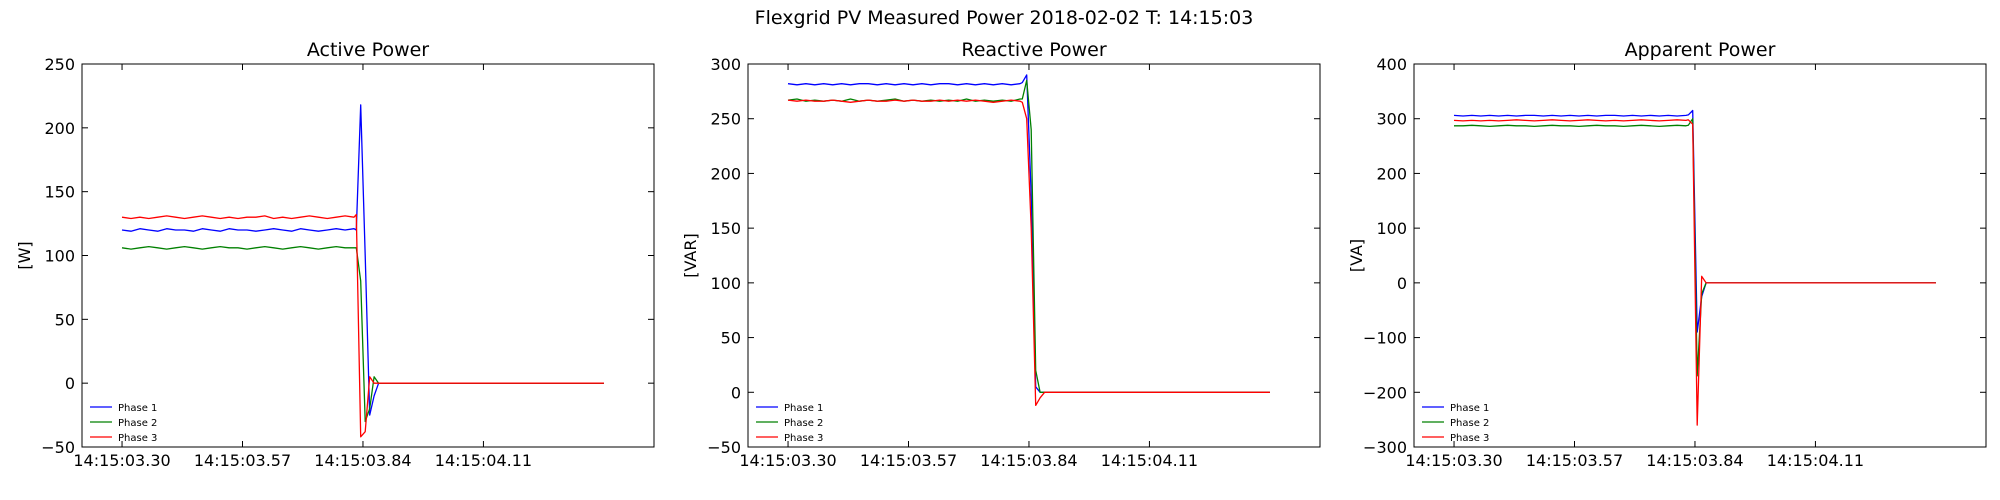 This screenshot has height=500, width=2000. What do you see at coordinates (1700, 50) in the screenshot?
I see `subplot-title: Apparent Power` at bounding box center [1700, 50].